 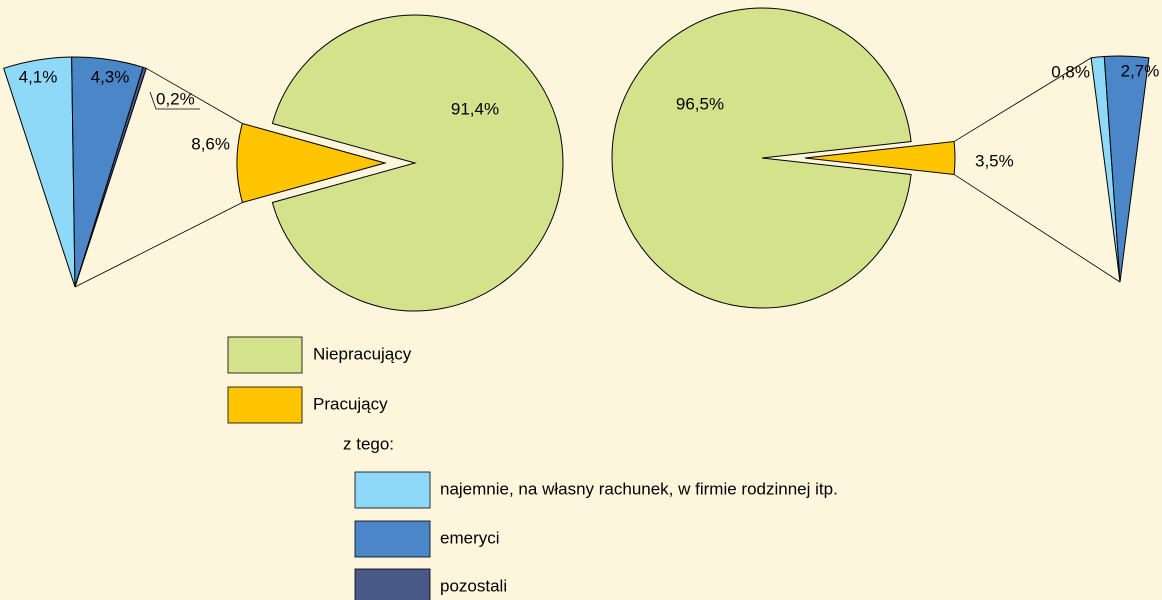 What do you see at coordinates (110, 76) in the screenshot?
I see `fan-label: 4,3%` at bounding box center [110, 76].